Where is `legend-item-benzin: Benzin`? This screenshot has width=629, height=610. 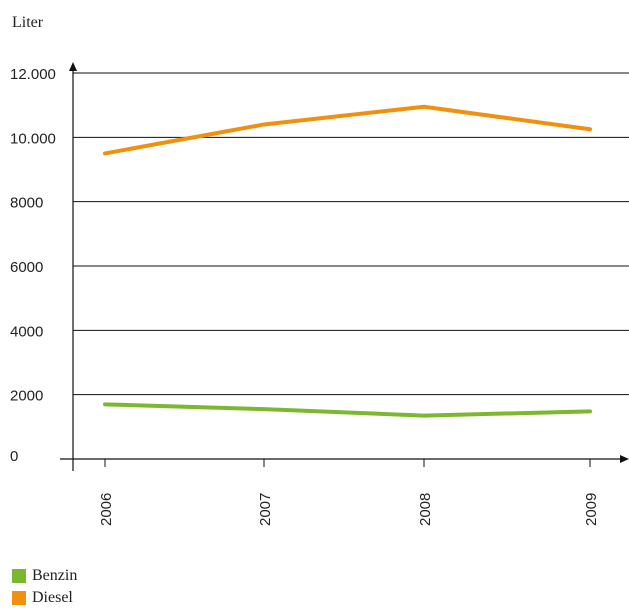 legend-item-benzin: Benzin is located at coordinates (44, 576).